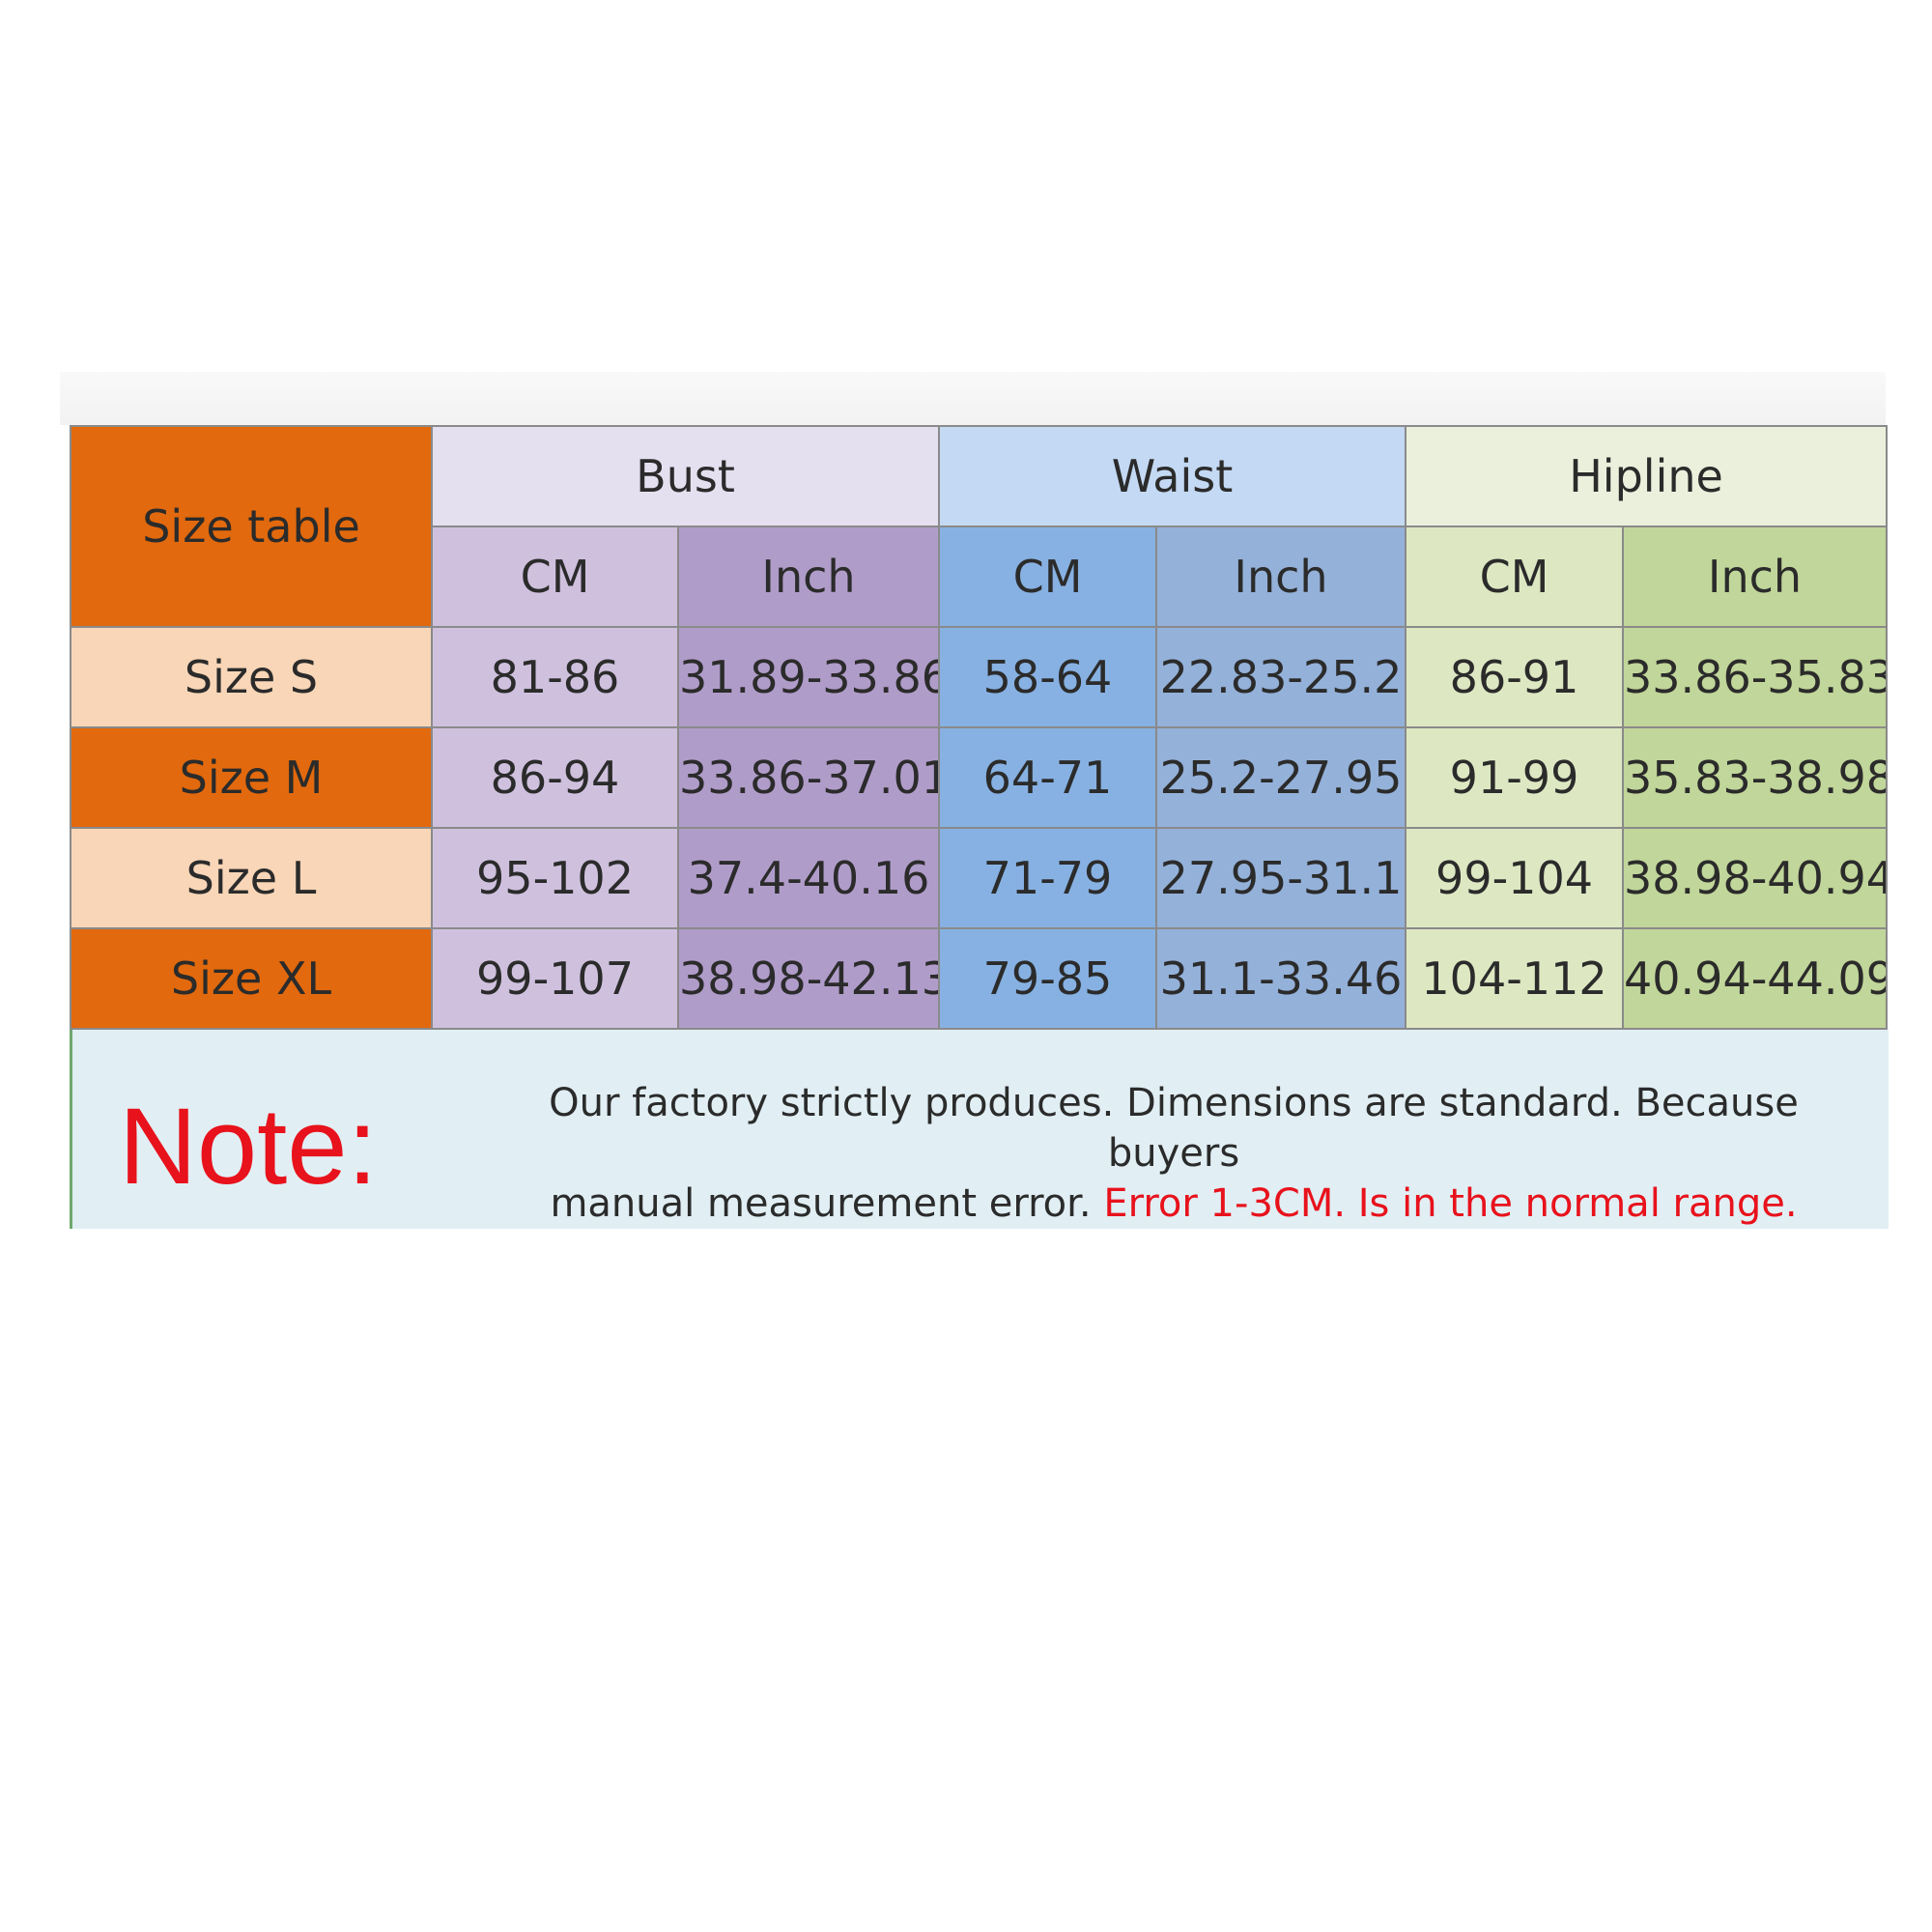  Describe the element at coordinates (1280, 777) in the screenshot. I see `waist-inch-cell: 25.2-27.95` at that location.